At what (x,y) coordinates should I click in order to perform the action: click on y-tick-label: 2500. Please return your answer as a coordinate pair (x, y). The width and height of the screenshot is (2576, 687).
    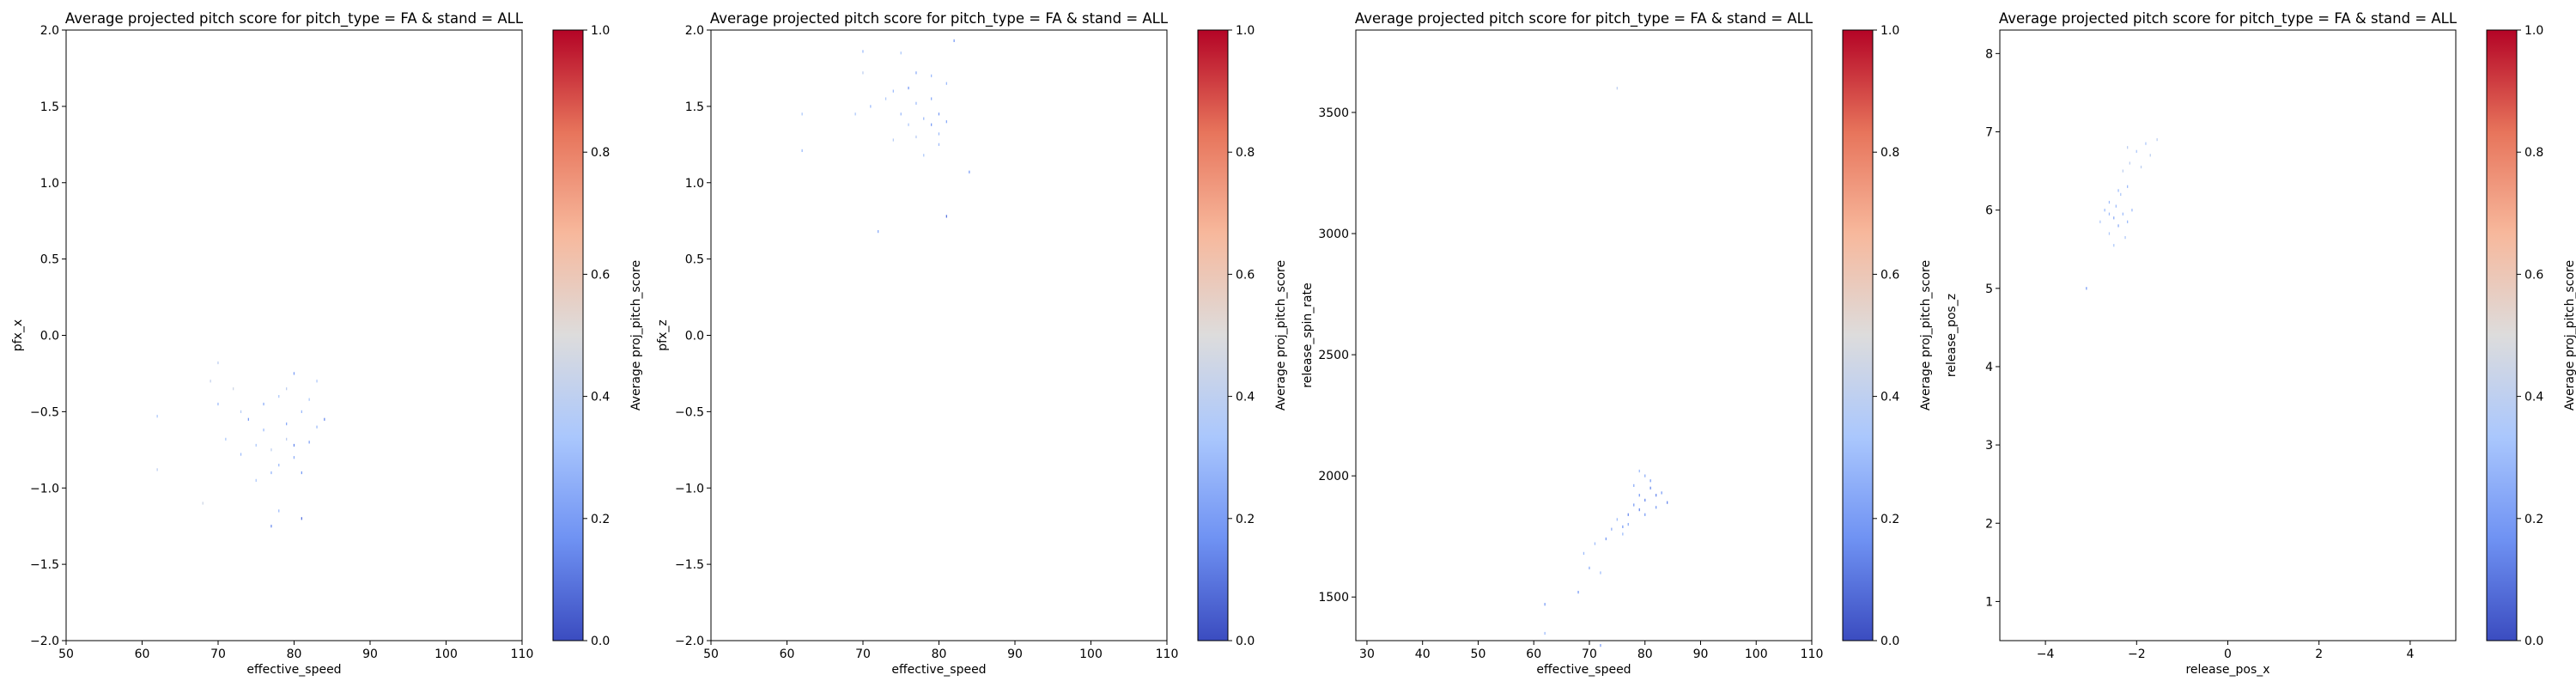
    Looking at the image, I should click on (1334, 355).